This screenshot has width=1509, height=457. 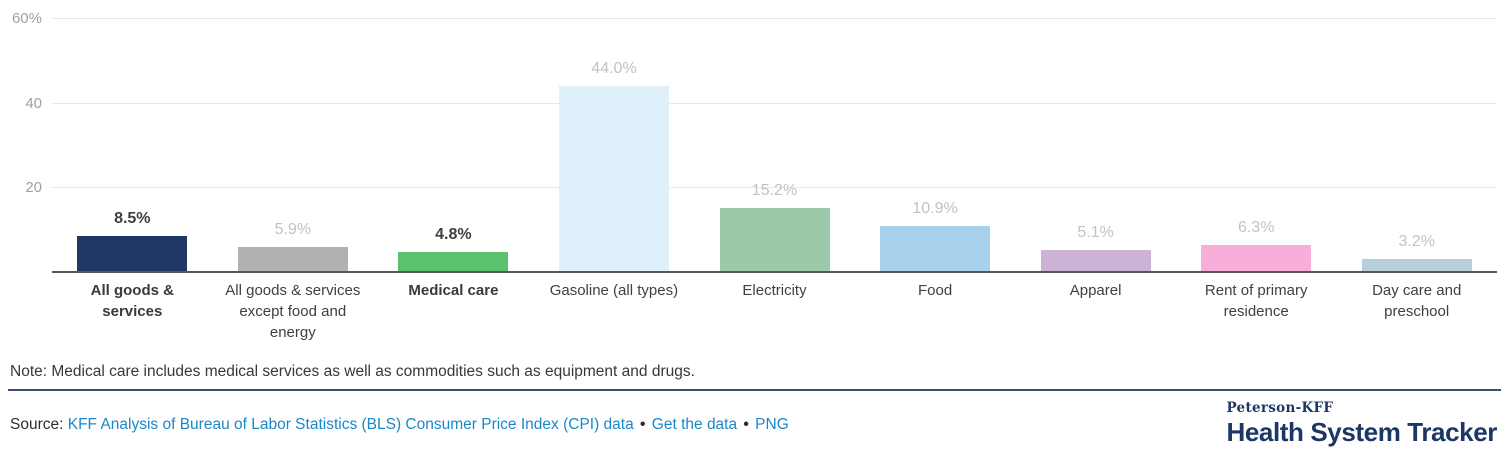 I want to click on y-axis-tick-label: 60%, so click(x=26, y=18).